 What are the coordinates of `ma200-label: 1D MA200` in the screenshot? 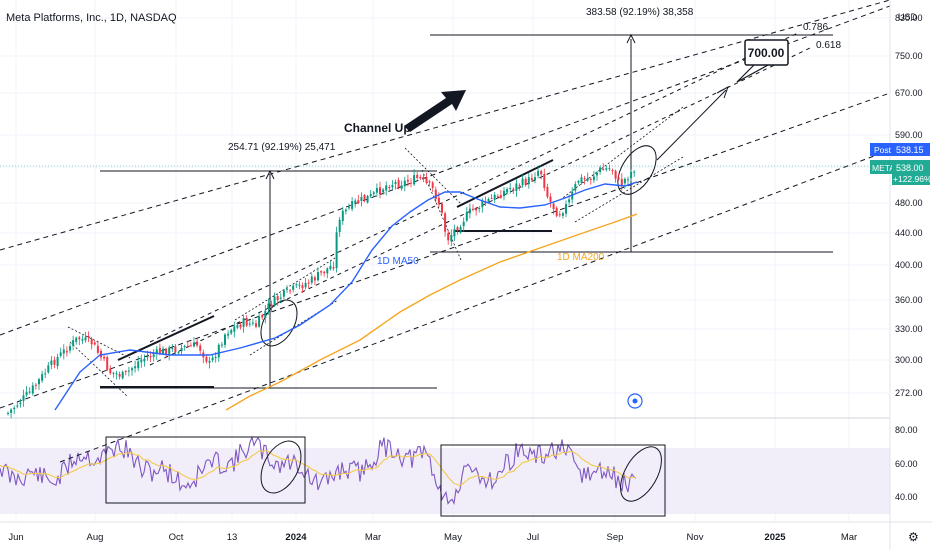 It's located at (581, 257).